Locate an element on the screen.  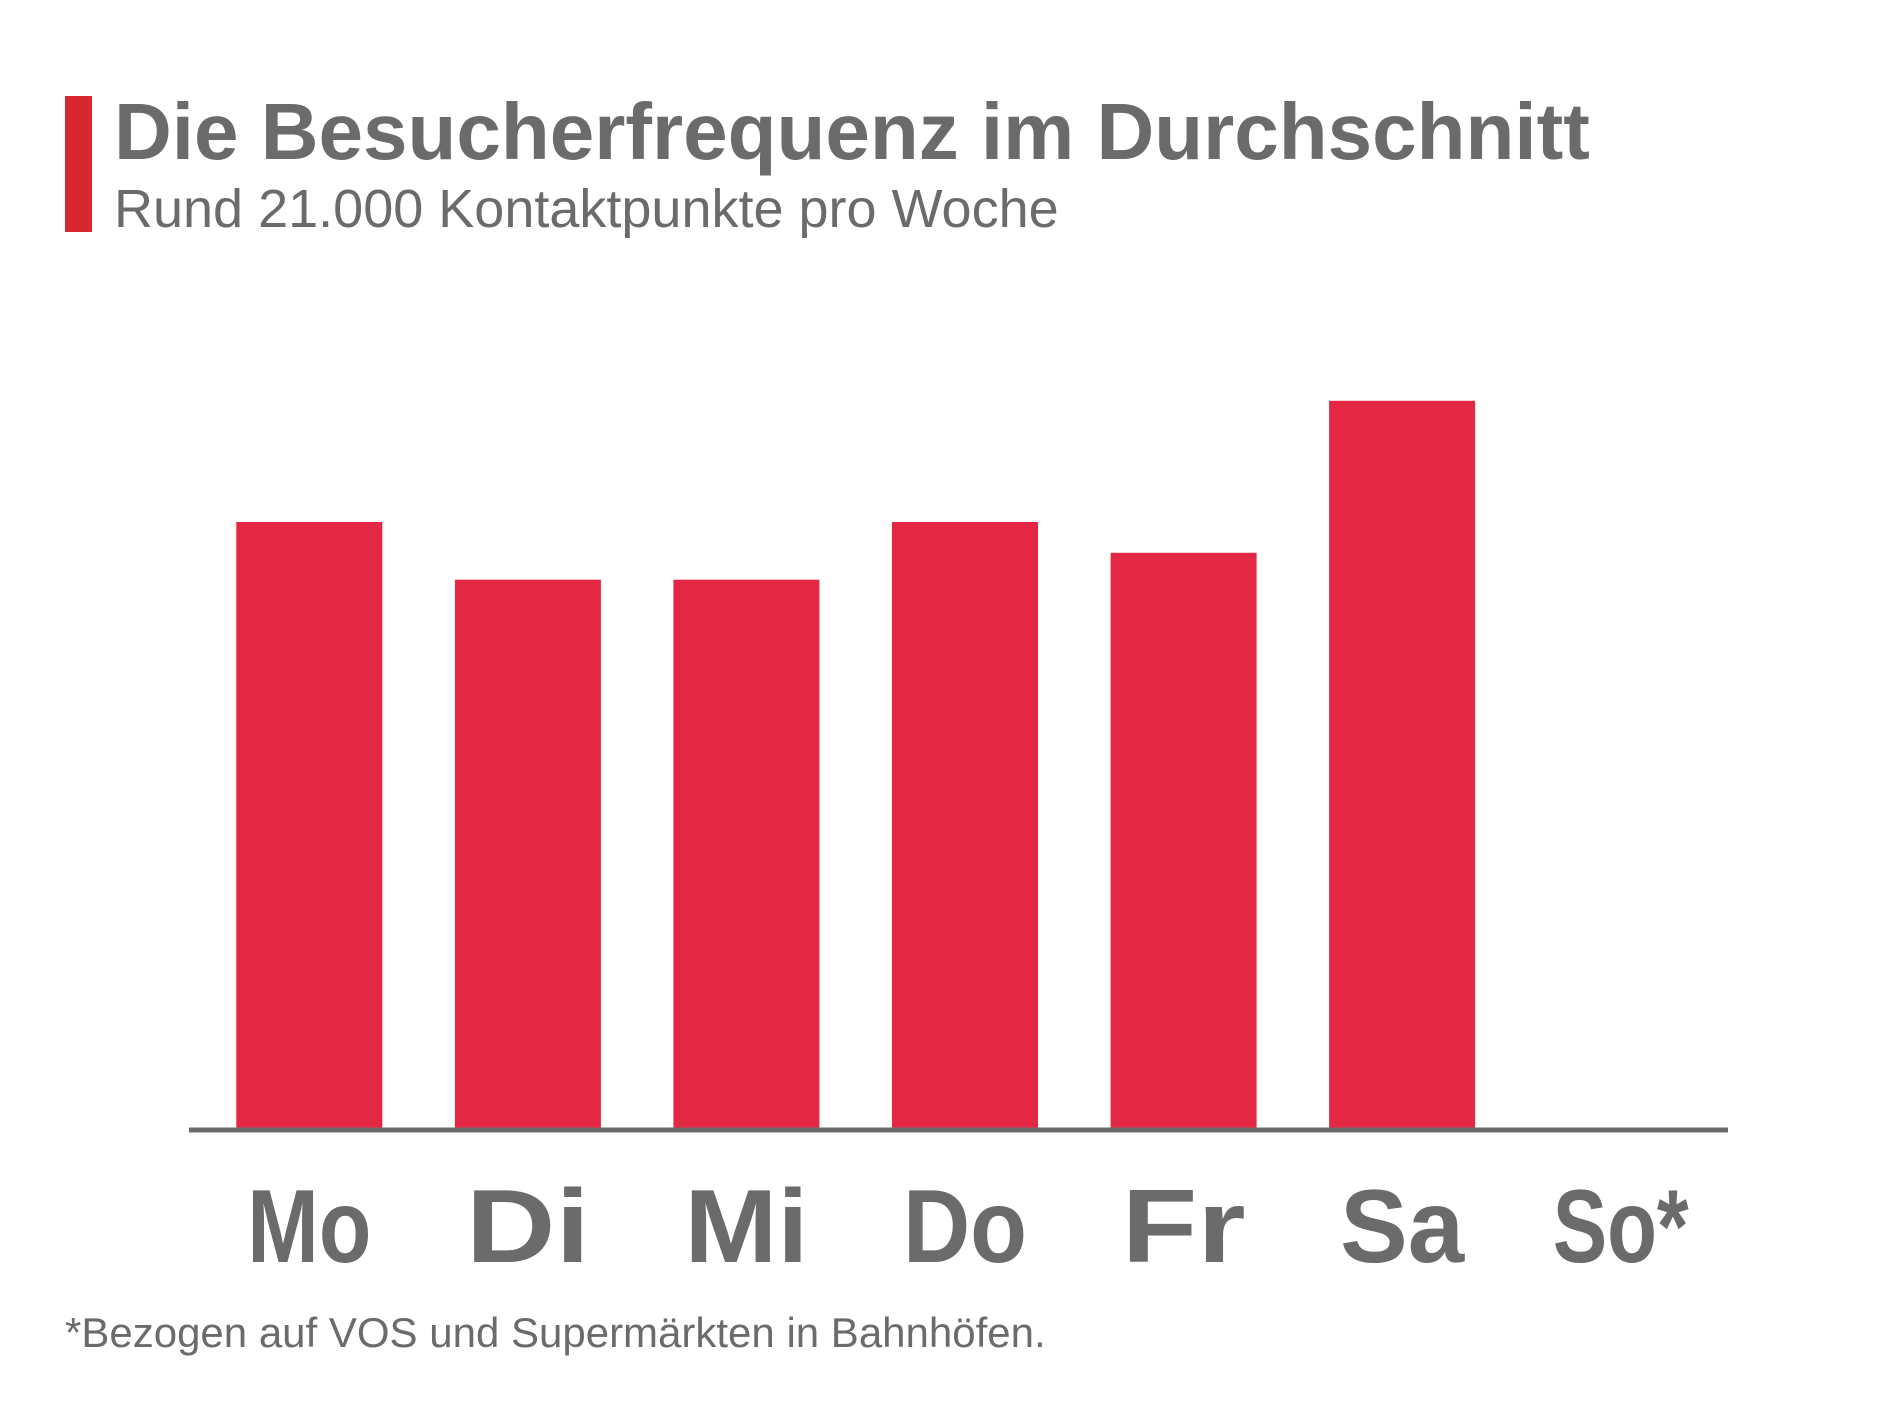
title-accent-bar is located at coordinates (78, 164).